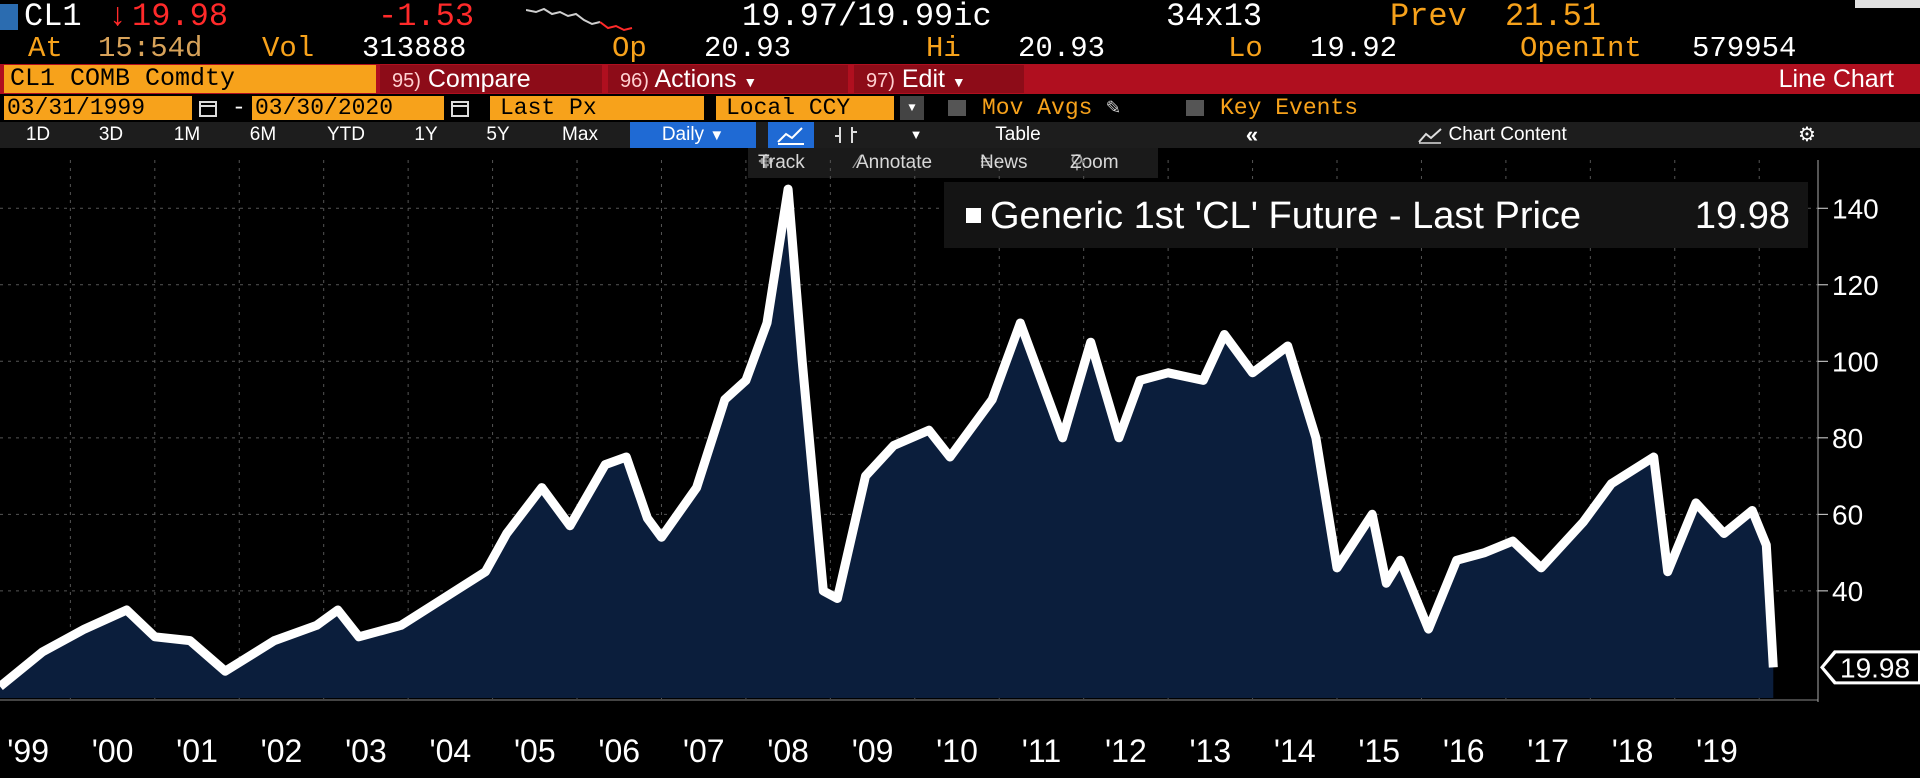 This screenshot has height=778, width=1920. Describe the element at coordinates (858, 162) in the screenshot. I see `pen-icon: ∕` at that location.